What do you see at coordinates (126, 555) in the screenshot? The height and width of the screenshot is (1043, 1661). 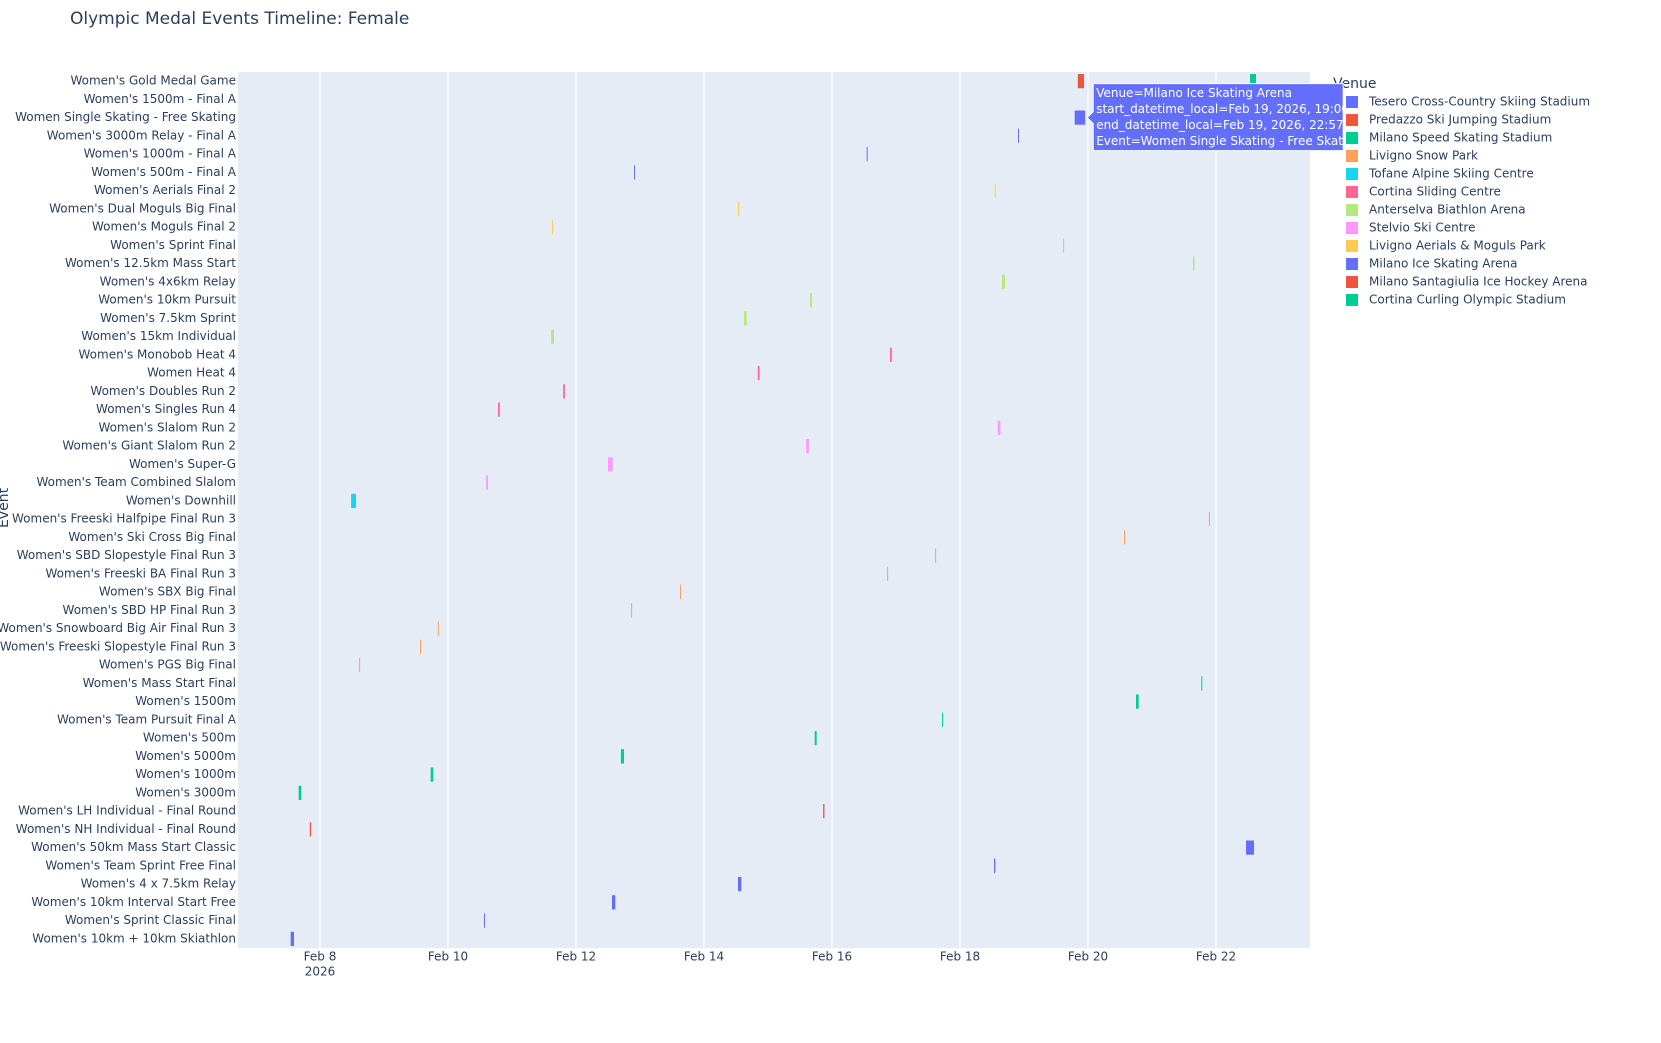 I see `y-tick-label: Women's SBD Slopestyle Final Run 3` at bounding box center [126, 555].